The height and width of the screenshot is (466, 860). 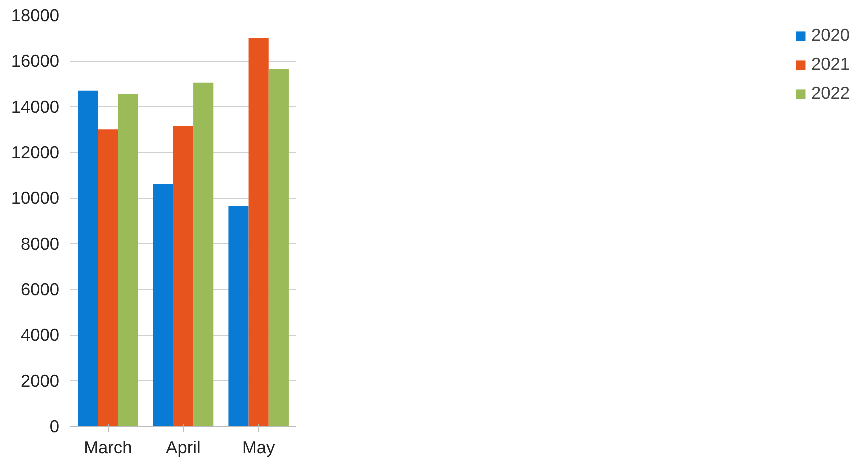 What do you see at coordinates (830, 64) in the screenshot?
I see `legend-label: 2021` at bounding box center [830, 64].